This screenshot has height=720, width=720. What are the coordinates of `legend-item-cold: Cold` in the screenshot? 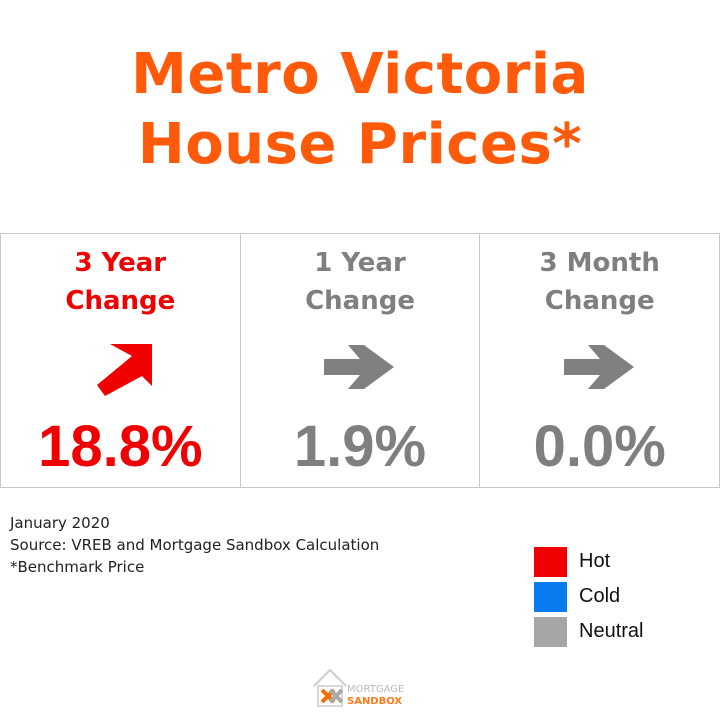 It's located at (588, 596).